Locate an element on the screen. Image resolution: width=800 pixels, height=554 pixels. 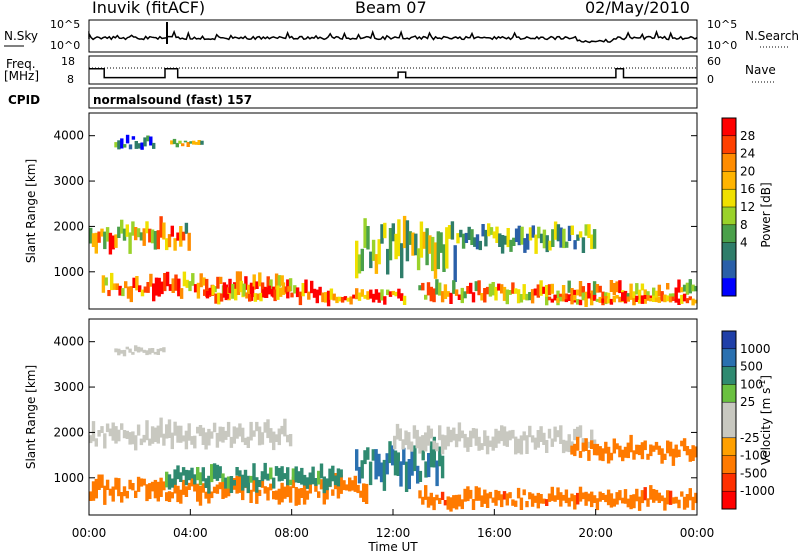
nsearch-tick-top: 10^5 is located at coordinates (722, 24).